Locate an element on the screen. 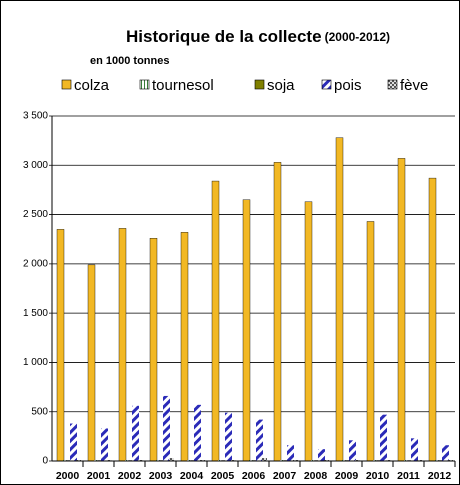  x-tick-label: 2003 is located at coordinates (161, 476).